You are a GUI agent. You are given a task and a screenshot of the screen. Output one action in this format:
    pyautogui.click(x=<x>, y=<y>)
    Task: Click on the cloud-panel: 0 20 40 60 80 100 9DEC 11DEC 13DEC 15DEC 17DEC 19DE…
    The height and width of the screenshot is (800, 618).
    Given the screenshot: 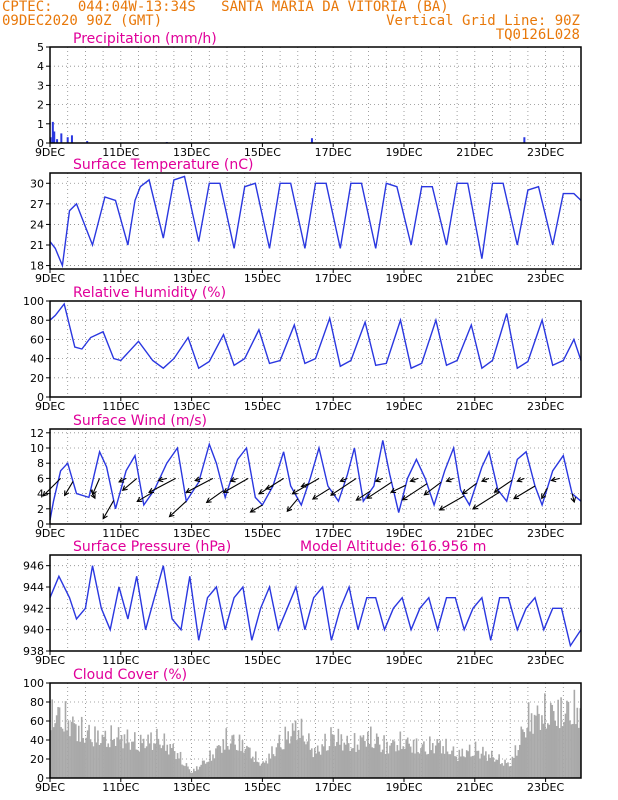 What is the action you would take?
    pyautogui.click(x=302, y=730)
    